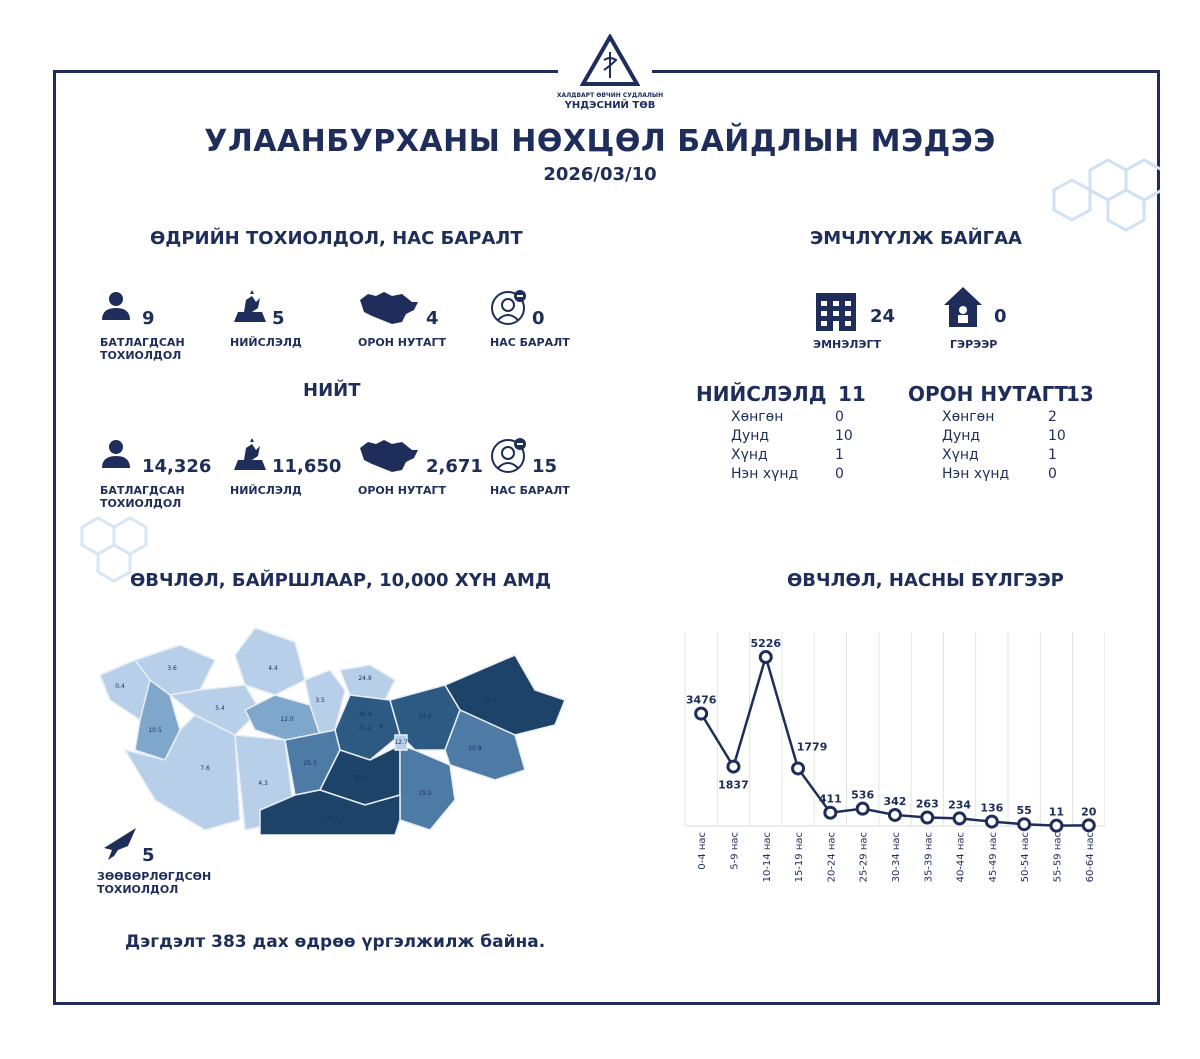 This screenshot has width=1200, height=1059. Describe the element at coordinates (389, 456) in the screenshot. I see `mongolia-map-icon` at that location.